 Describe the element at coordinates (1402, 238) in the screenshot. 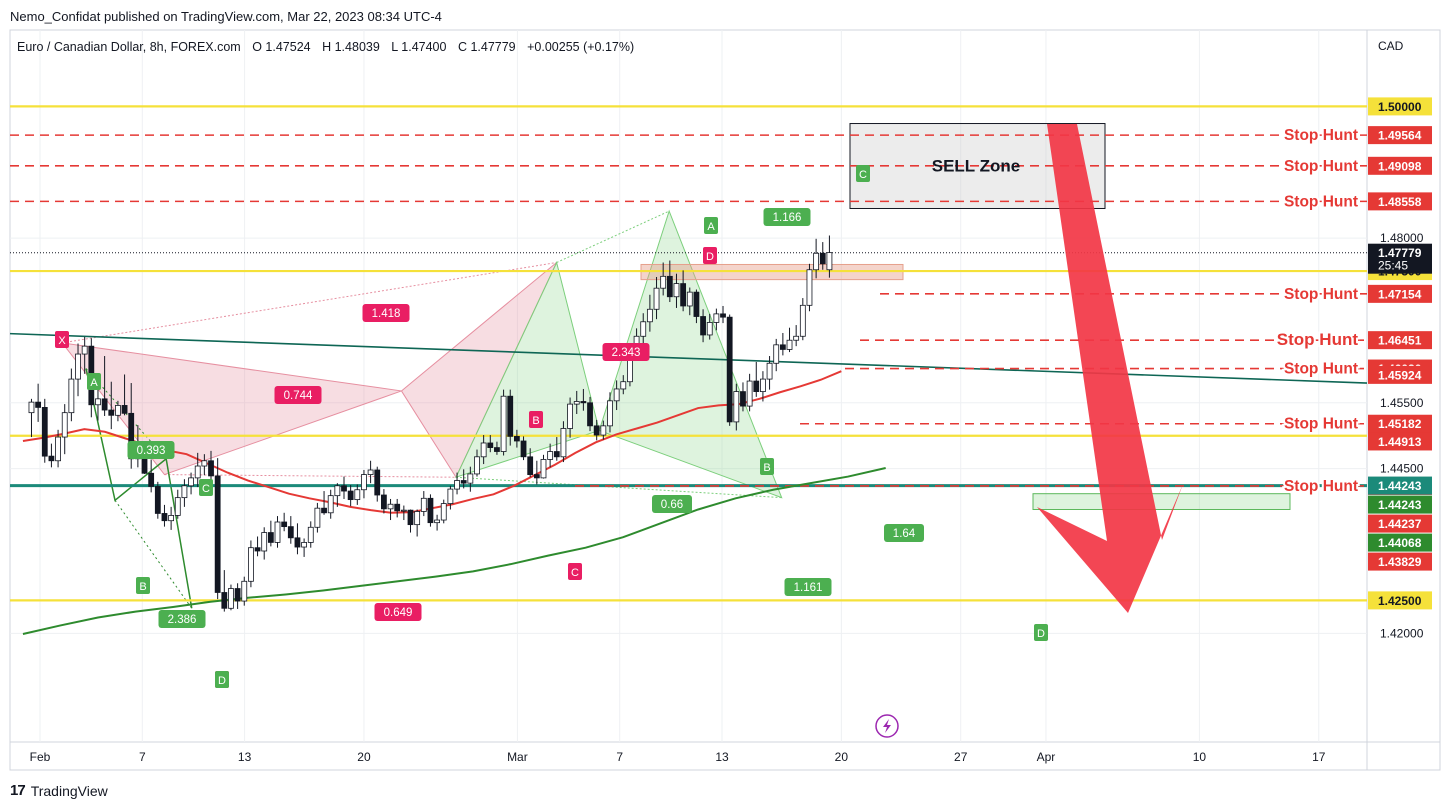

I see `y-tick-label: 1.48000` at that location.